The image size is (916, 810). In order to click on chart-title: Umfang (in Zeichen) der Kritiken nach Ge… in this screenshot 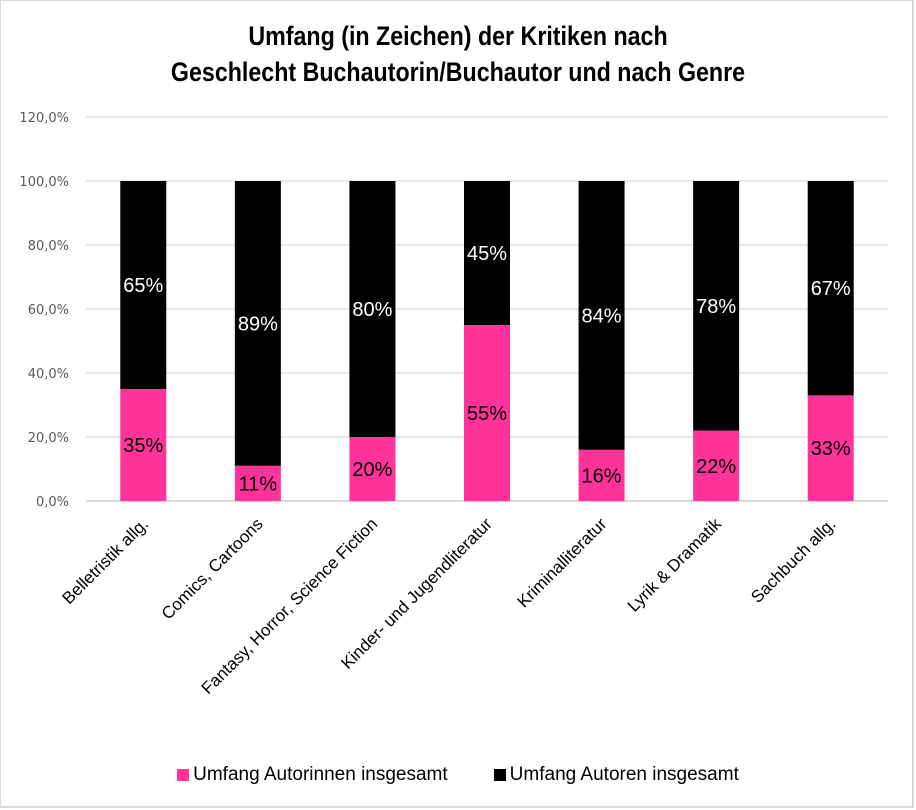, I will do `click(458, 54)`.